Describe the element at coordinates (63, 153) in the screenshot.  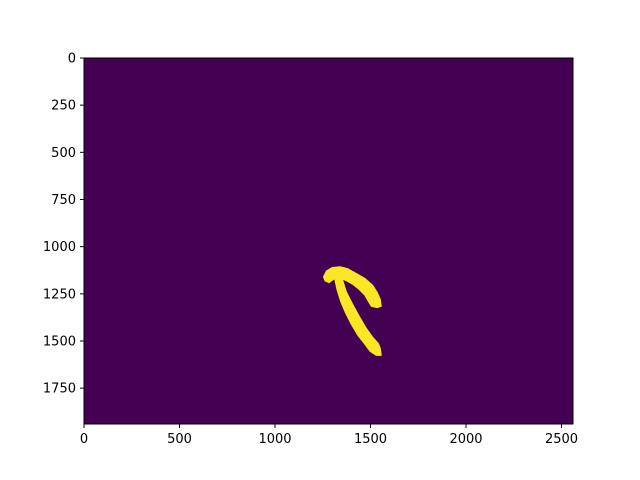
I see `y-tick-label: 500` at that location.